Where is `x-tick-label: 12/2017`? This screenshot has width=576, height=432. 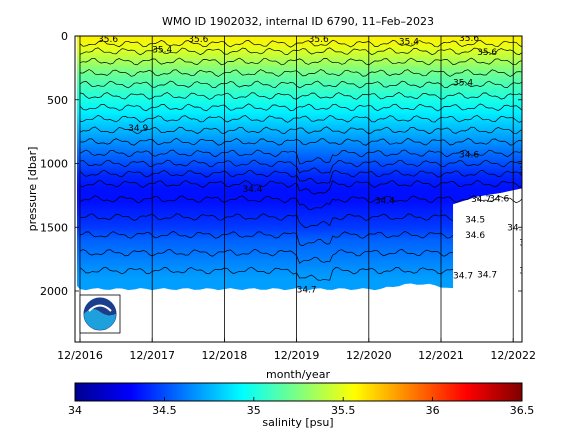 x-tick-label: 12/2017 is located at coordinates (152, 355).